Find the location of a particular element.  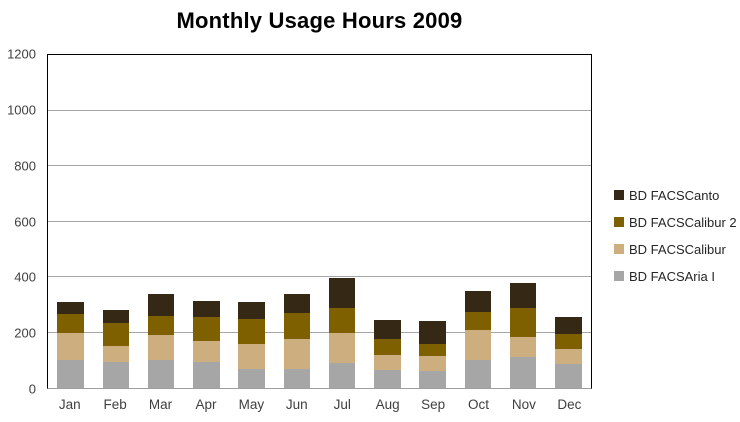

bar-aug is located at coordinates (387, 221).